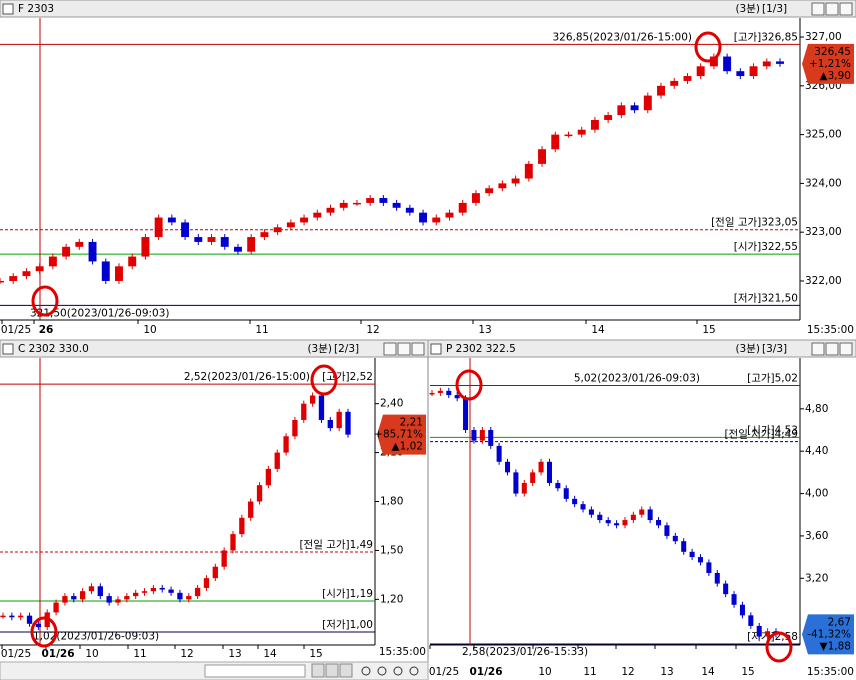  What do you see at coordinates (835, 76) in the screenshot?
I see `last-diff: ▲3,90` at bounding box center [835, 76].